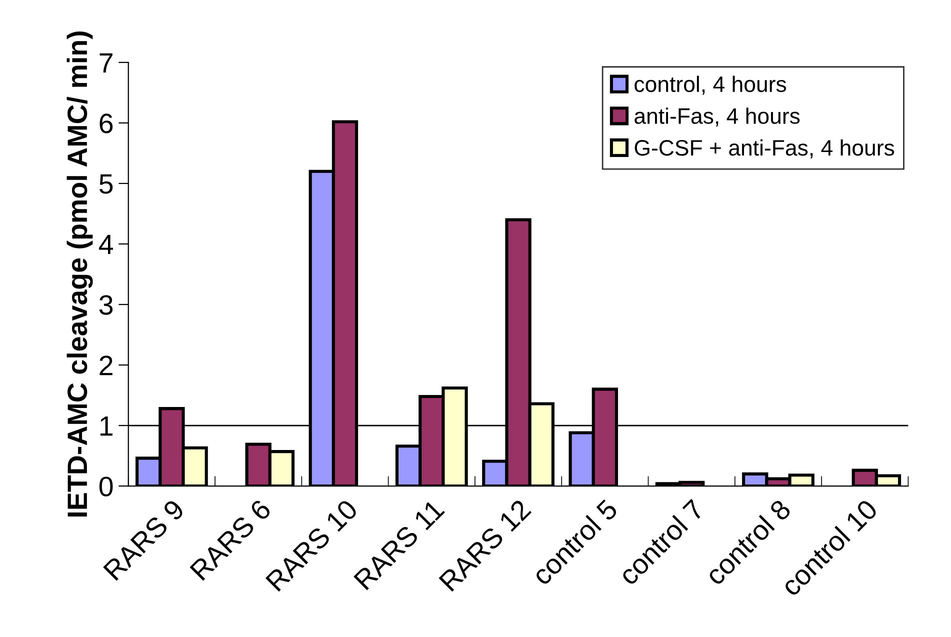 Image resolution: width=951 pixels, height=637 pixels. I want to click on y-tick-label: 2, so click(106, 366).